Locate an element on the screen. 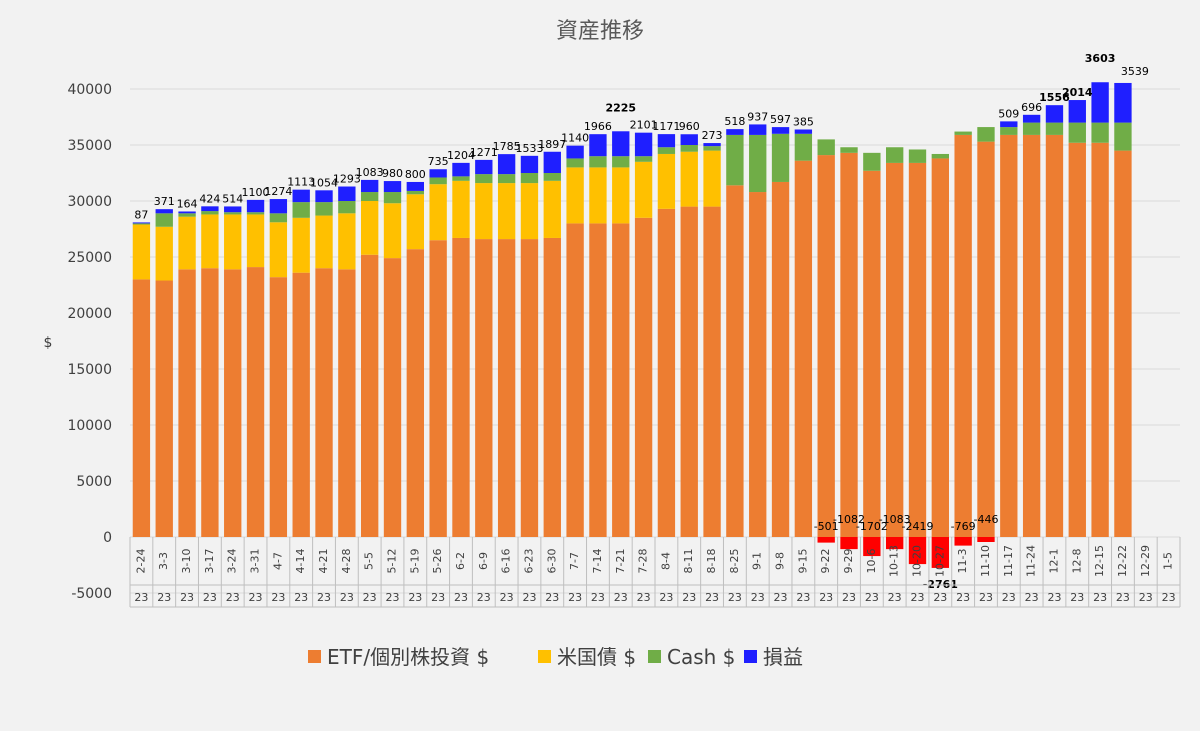  data-label-profit: 1785 is located at coordinates (507, 146).